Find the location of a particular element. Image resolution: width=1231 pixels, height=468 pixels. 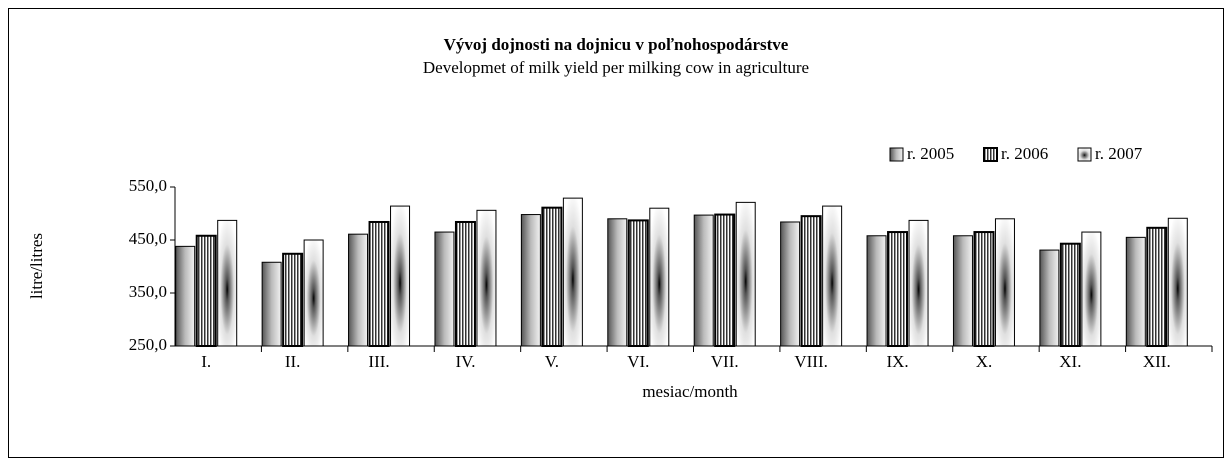

legend-label: r. 2006 is located at coordinates (1024, 153).